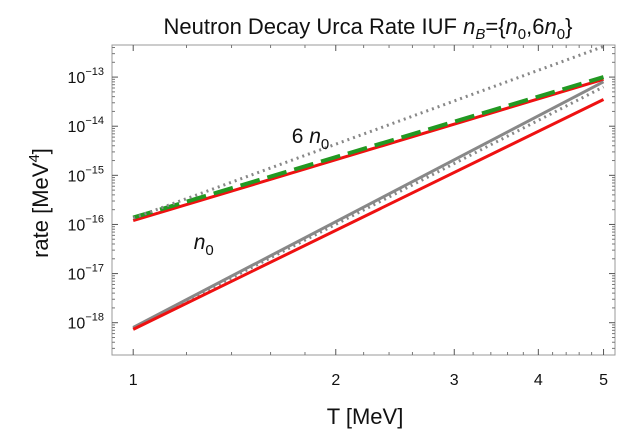  What do you see at coordinates (365, 416) in the screenshot?
I see `x-axis-label: T [MeV]` at bounding box center [365, 416].